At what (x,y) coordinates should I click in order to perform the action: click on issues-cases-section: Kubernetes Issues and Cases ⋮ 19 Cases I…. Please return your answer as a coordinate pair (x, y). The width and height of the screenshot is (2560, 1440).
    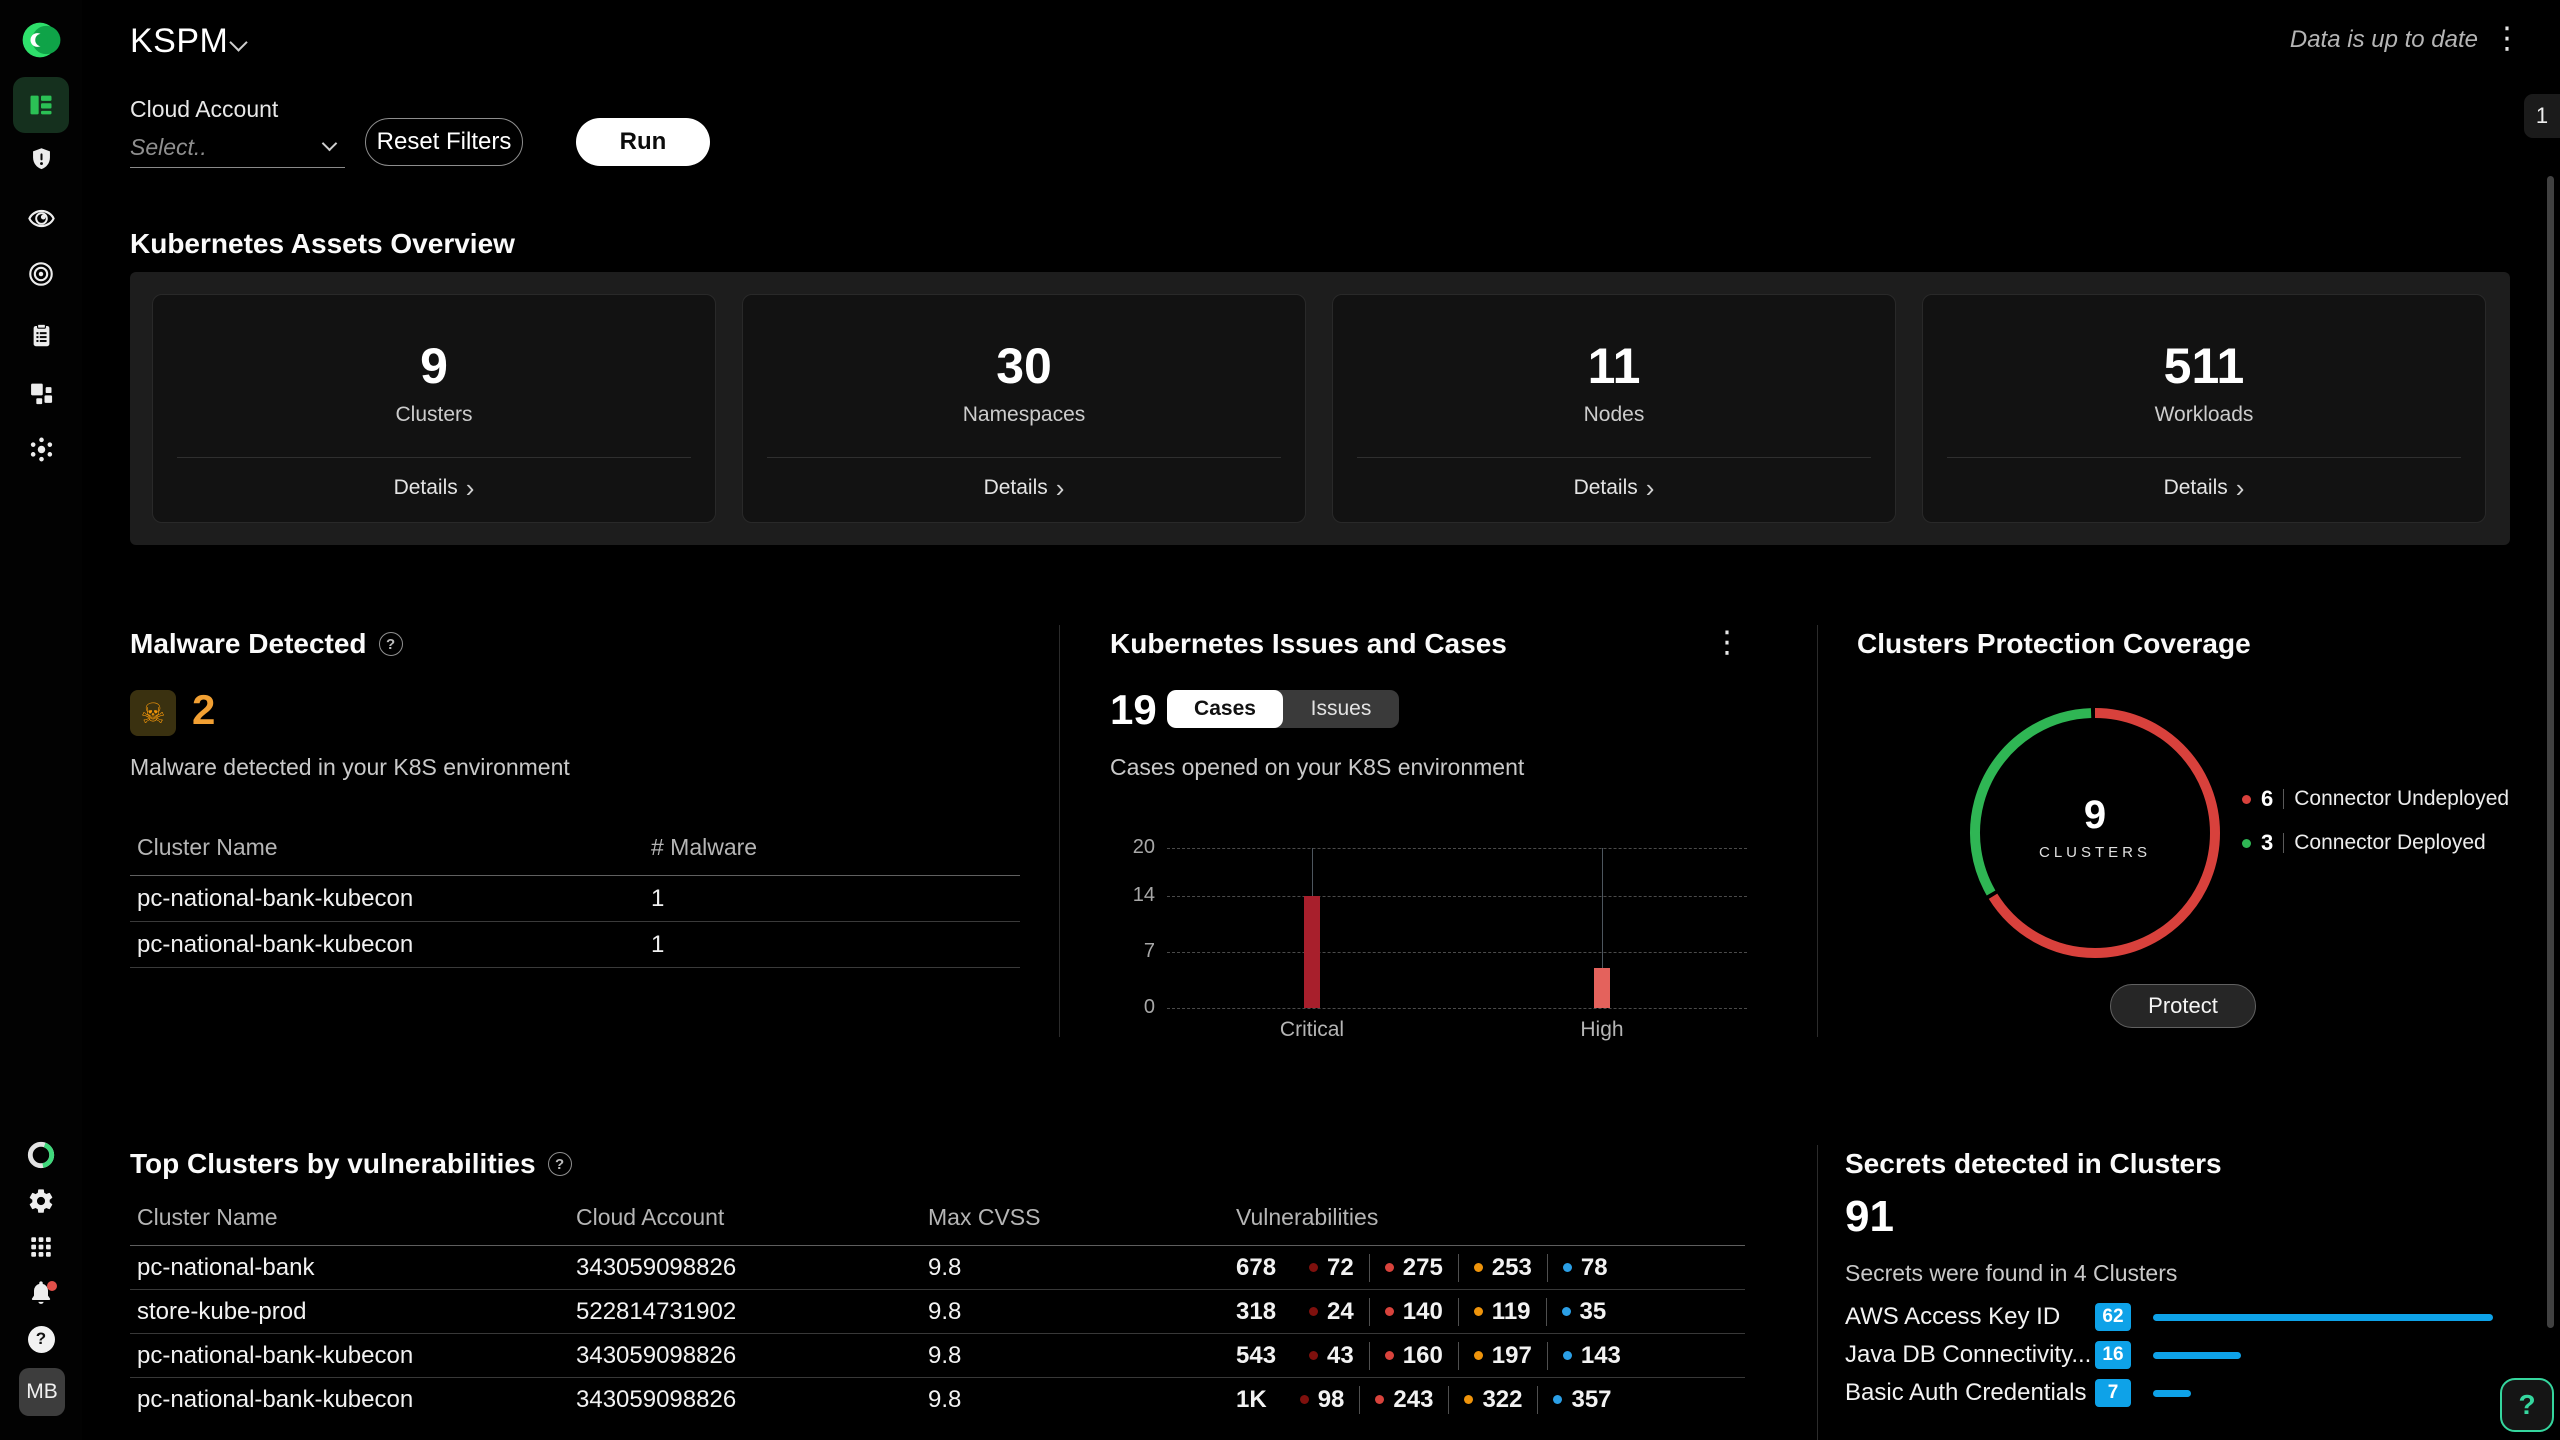
    Looking at the image, I should click on (1435, 833).